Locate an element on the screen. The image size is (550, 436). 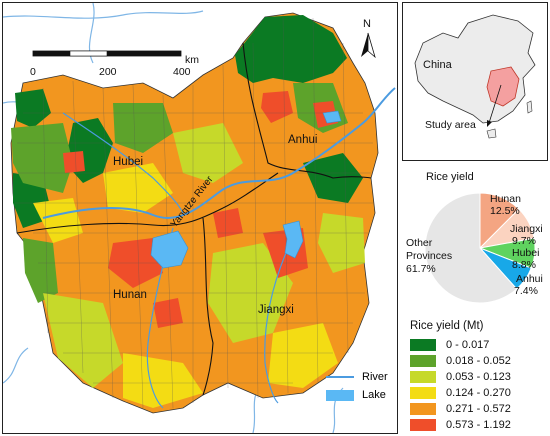
inset-label-china: China is located at coordinates (438, 65).